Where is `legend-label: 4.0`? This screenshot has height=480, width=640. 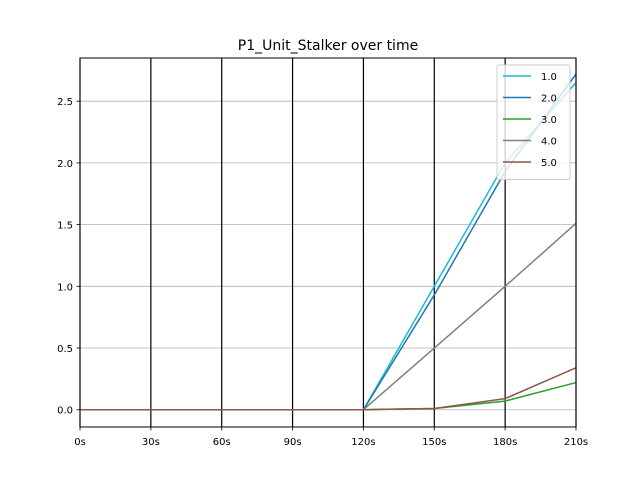
legend-label: 4.0 is located at coordinates (549, 142).